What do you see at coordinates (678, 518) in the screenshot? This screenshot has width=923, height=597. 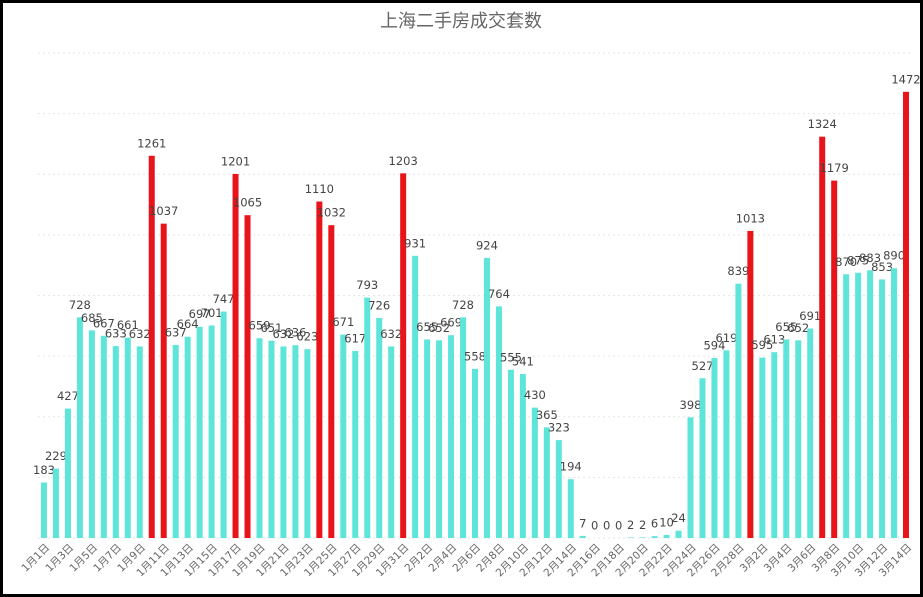 I see `value-label: 24` at bounding box center [678, 518].